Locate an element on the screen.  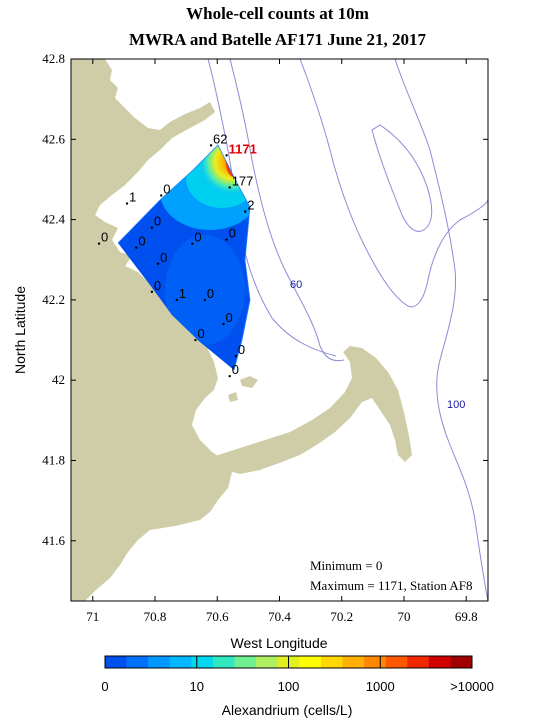
station-label: 1171 is located at coordinates (243, 148).